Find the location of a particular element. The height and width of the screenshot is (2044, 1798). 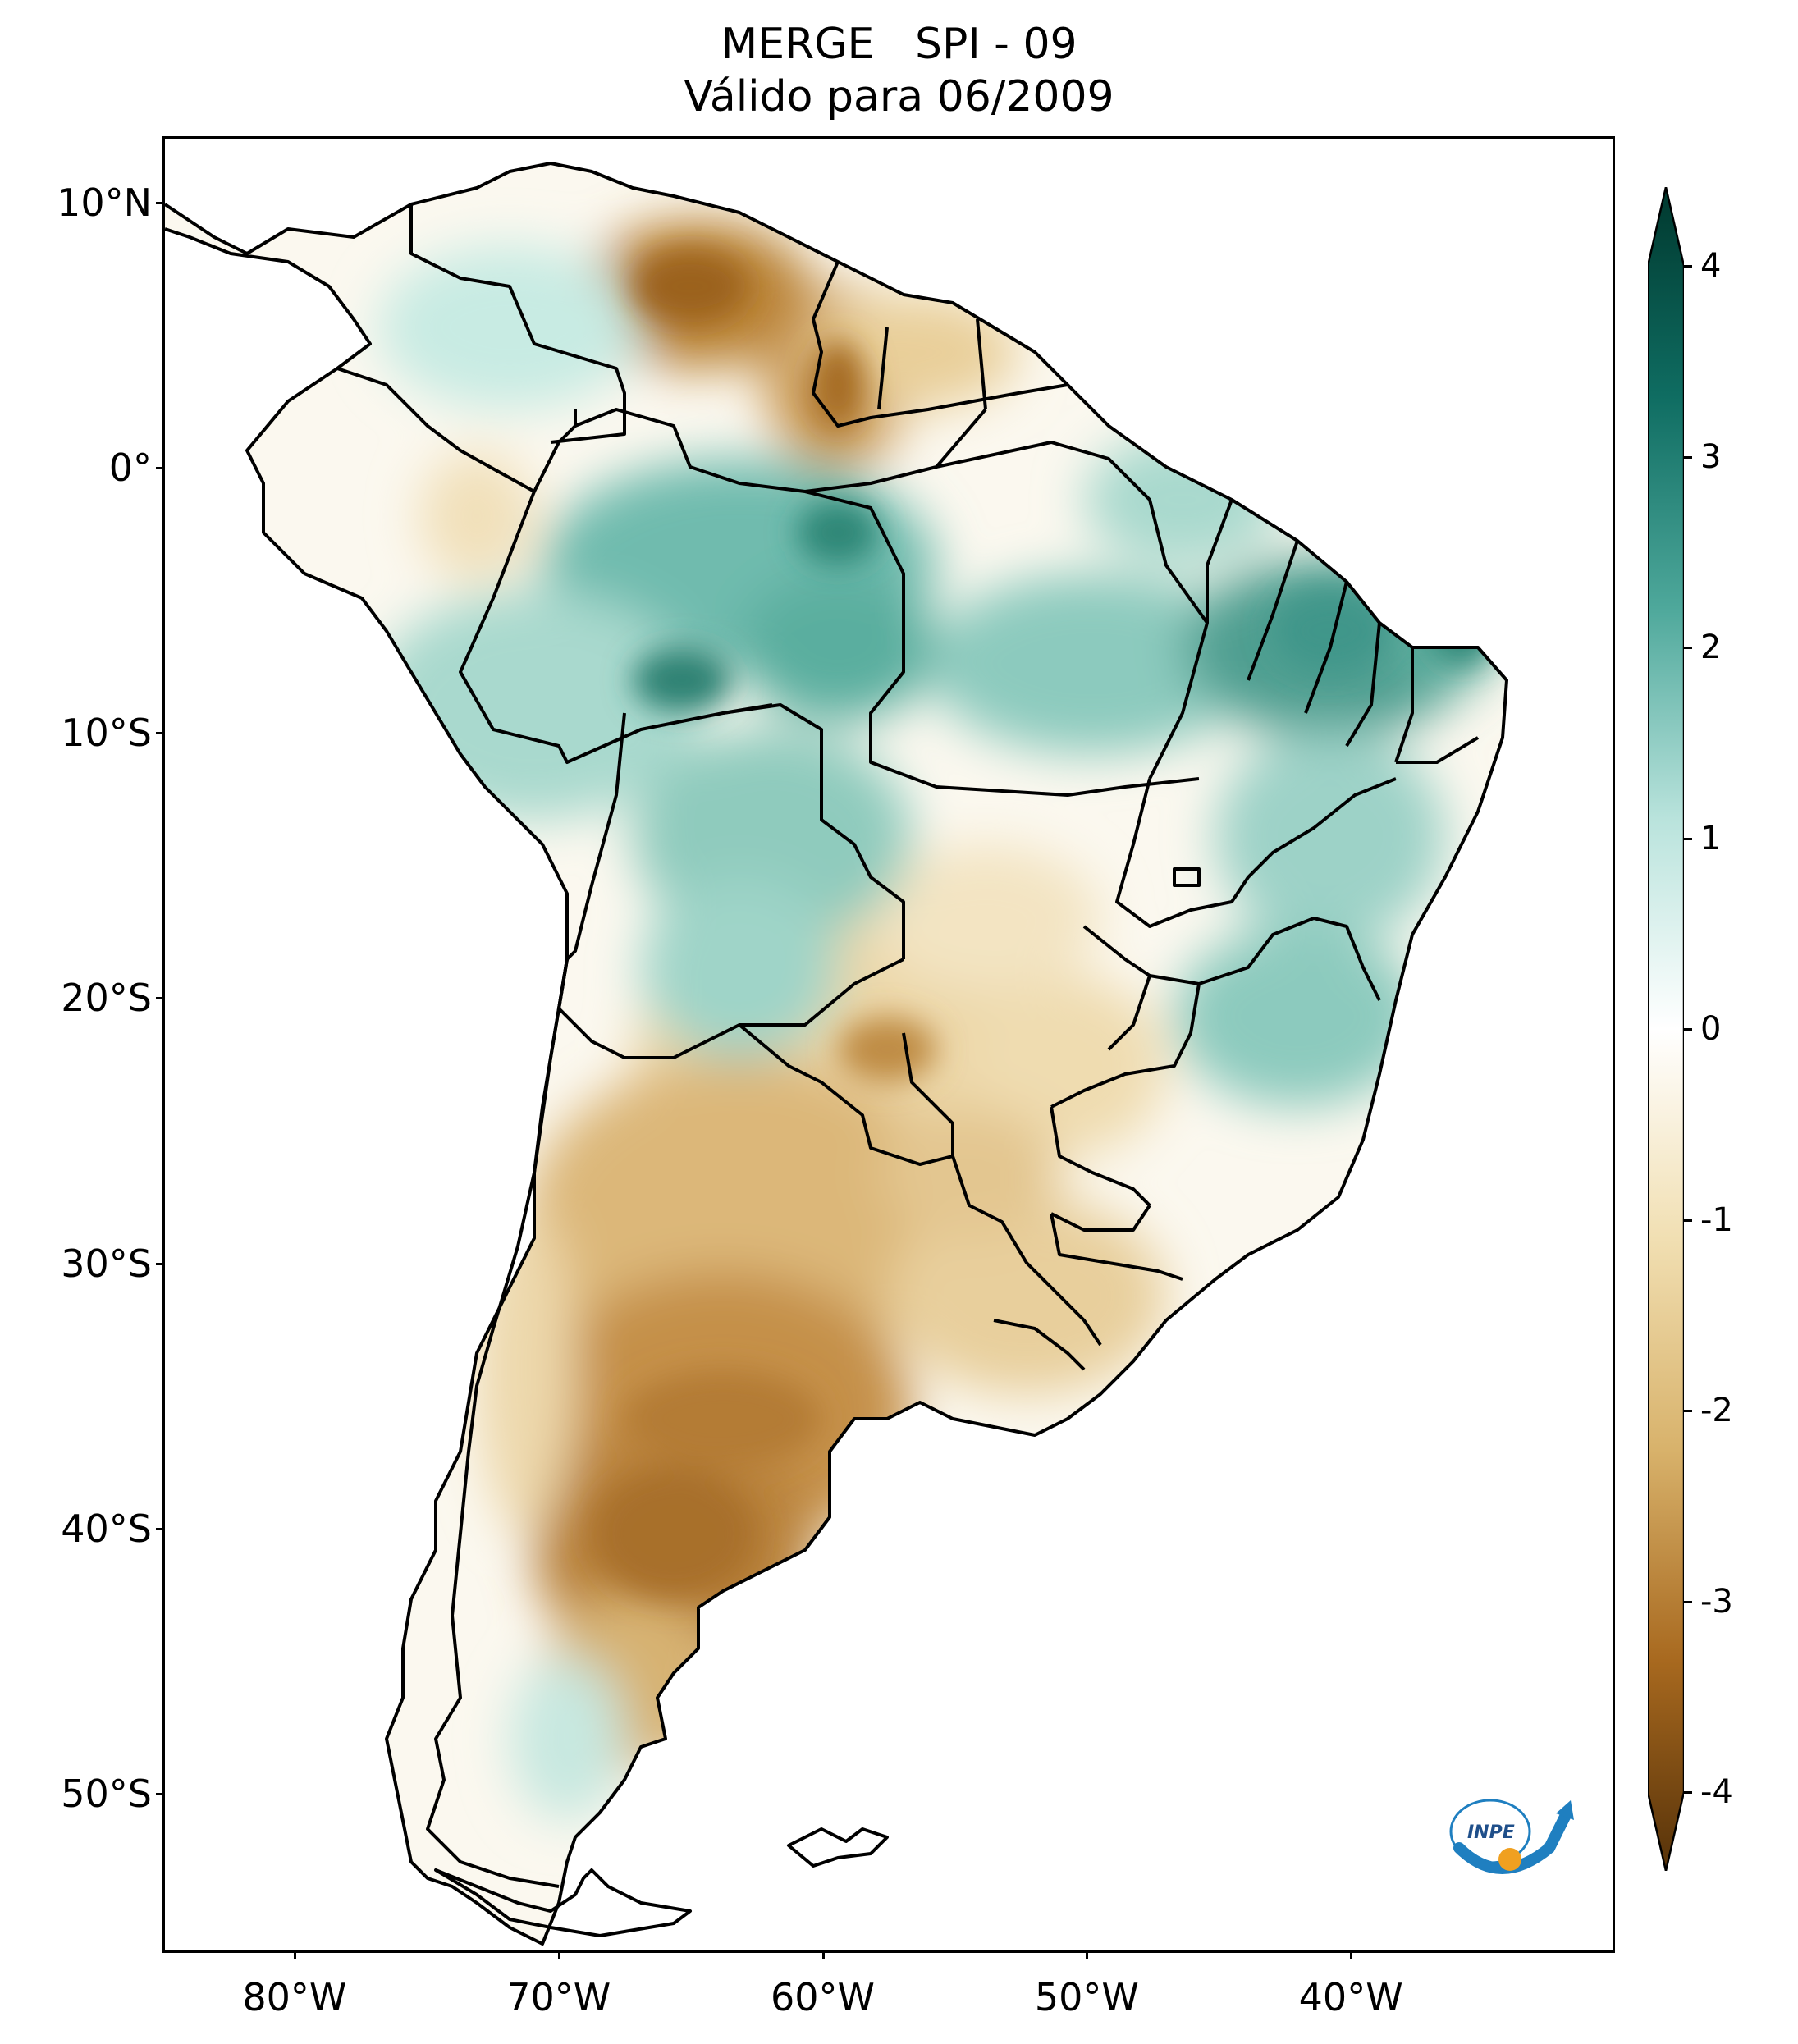

lon-tick-label: 60°W is located at coordinates (823, 1997).